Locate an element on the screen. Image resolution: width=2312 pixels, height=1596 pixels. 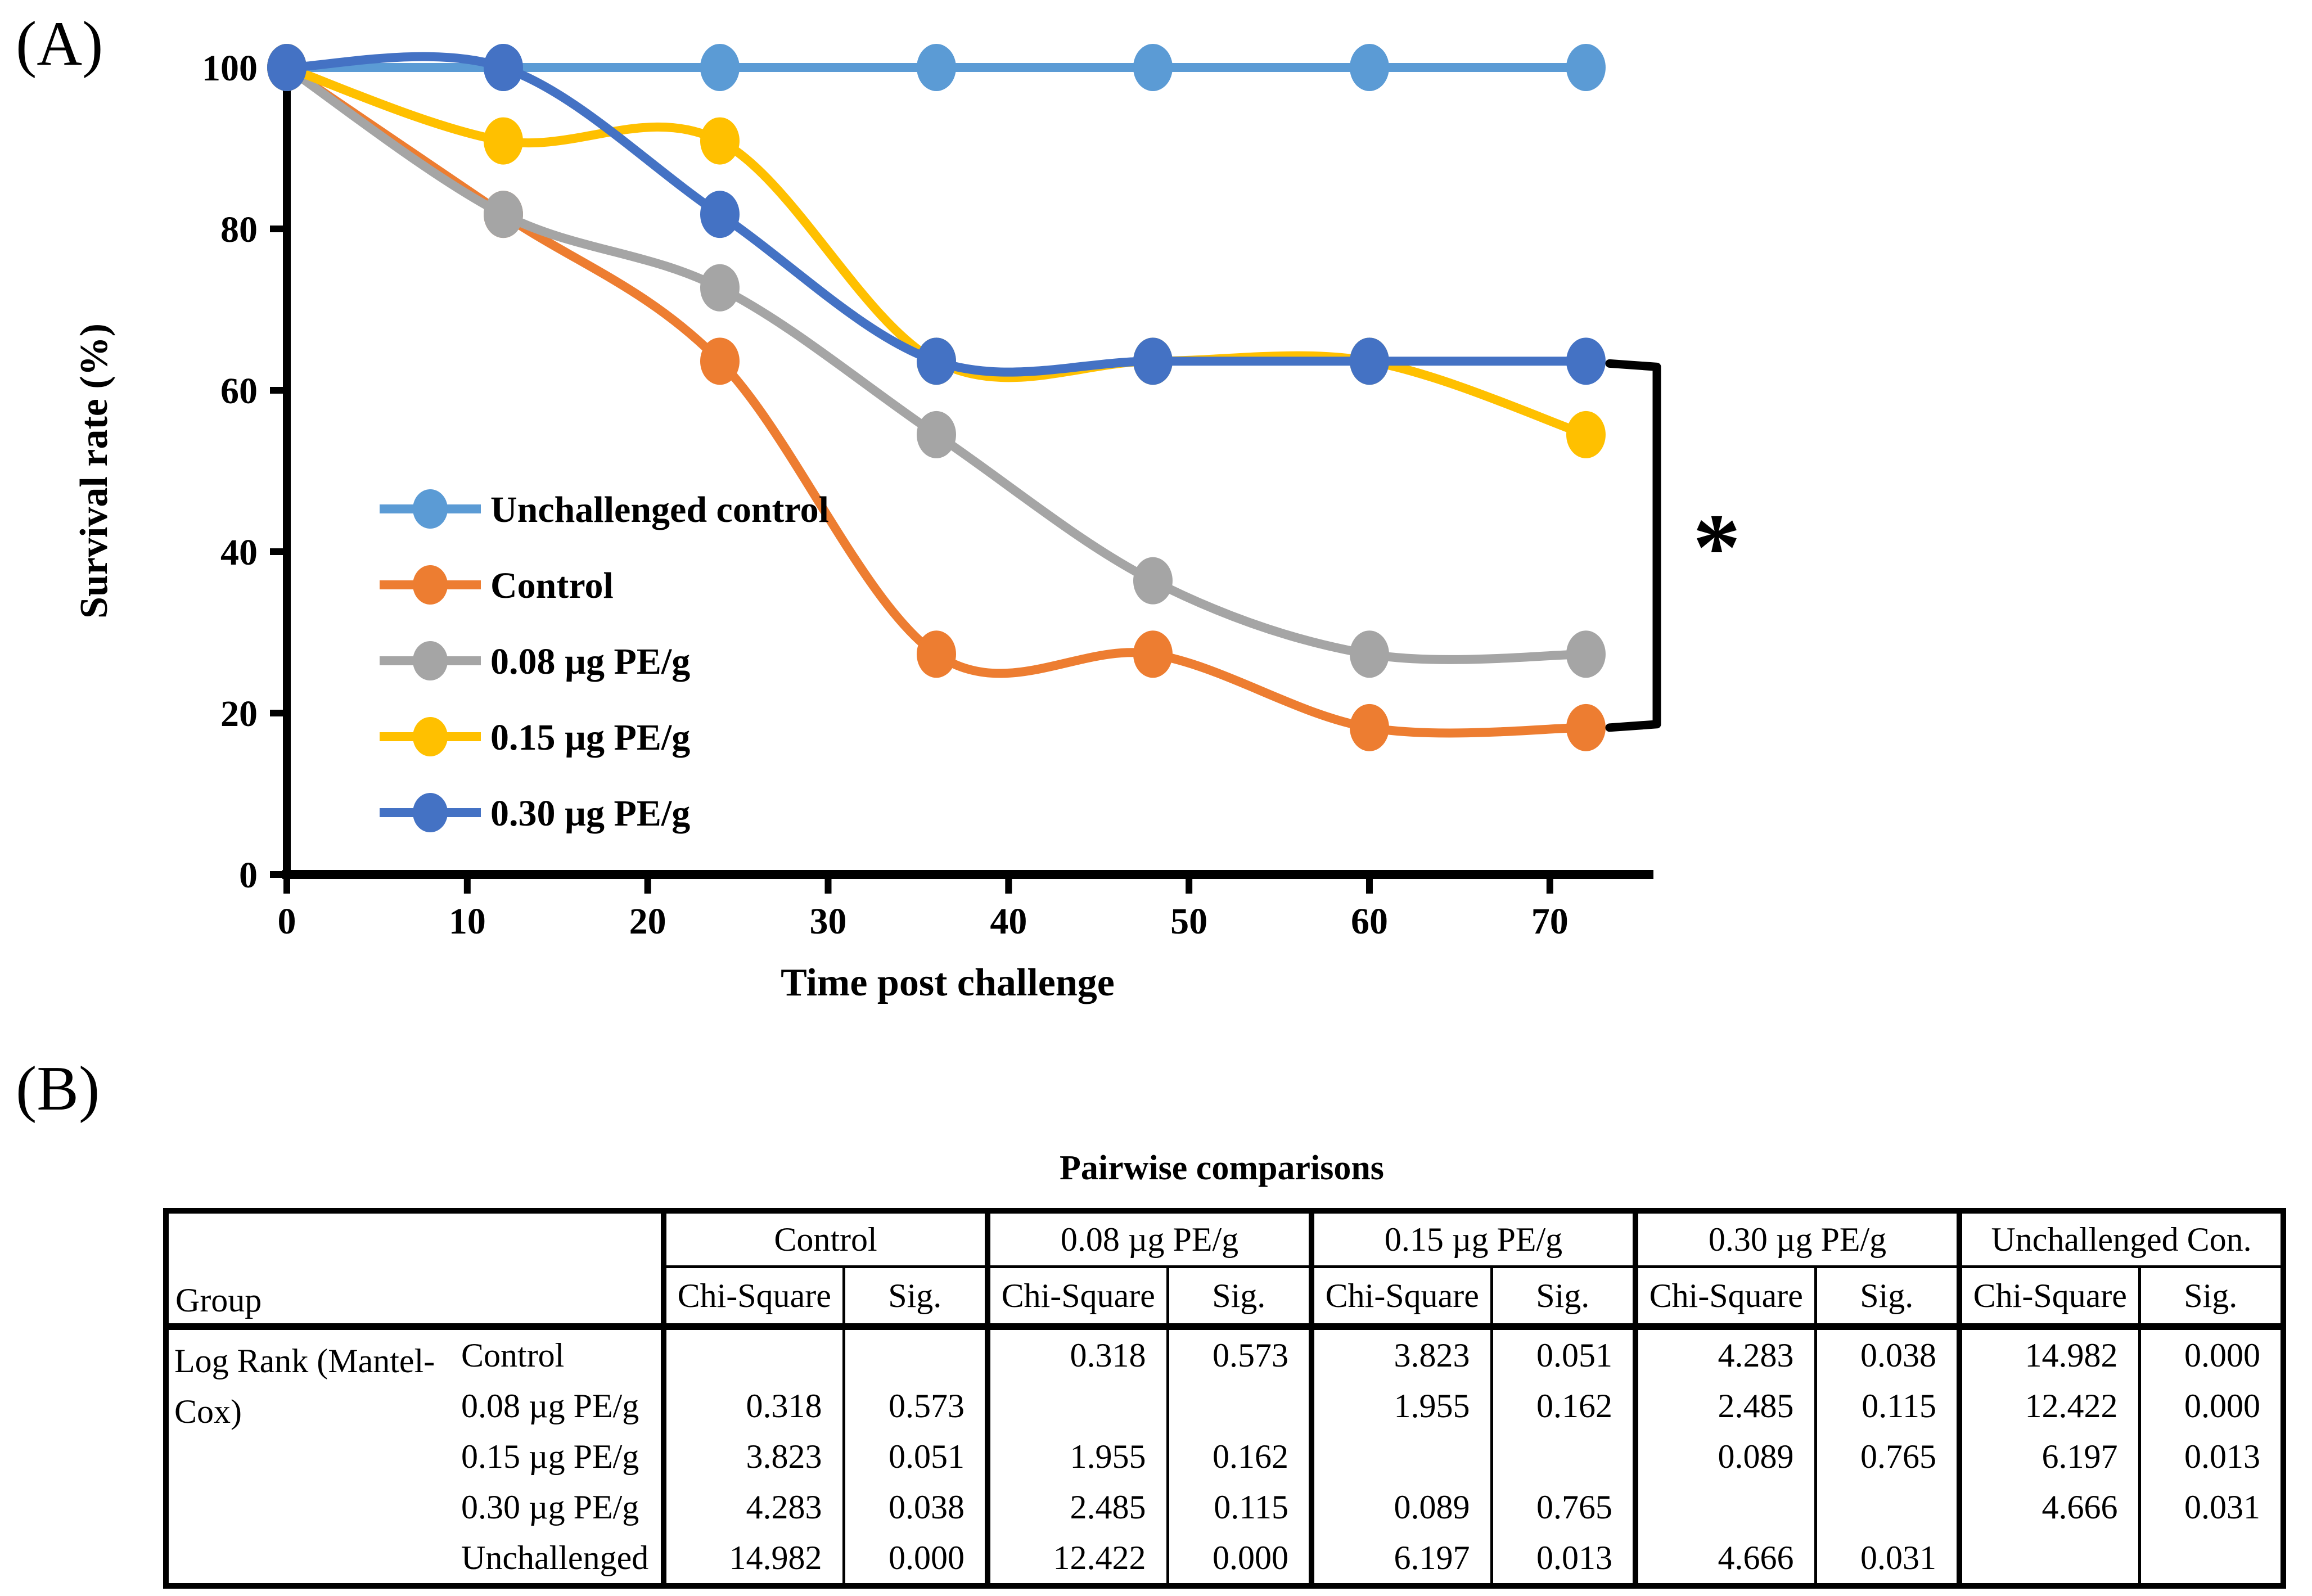
group-row-label-3: 0.30 µg PE/g is located at coordinates (550, 1507).